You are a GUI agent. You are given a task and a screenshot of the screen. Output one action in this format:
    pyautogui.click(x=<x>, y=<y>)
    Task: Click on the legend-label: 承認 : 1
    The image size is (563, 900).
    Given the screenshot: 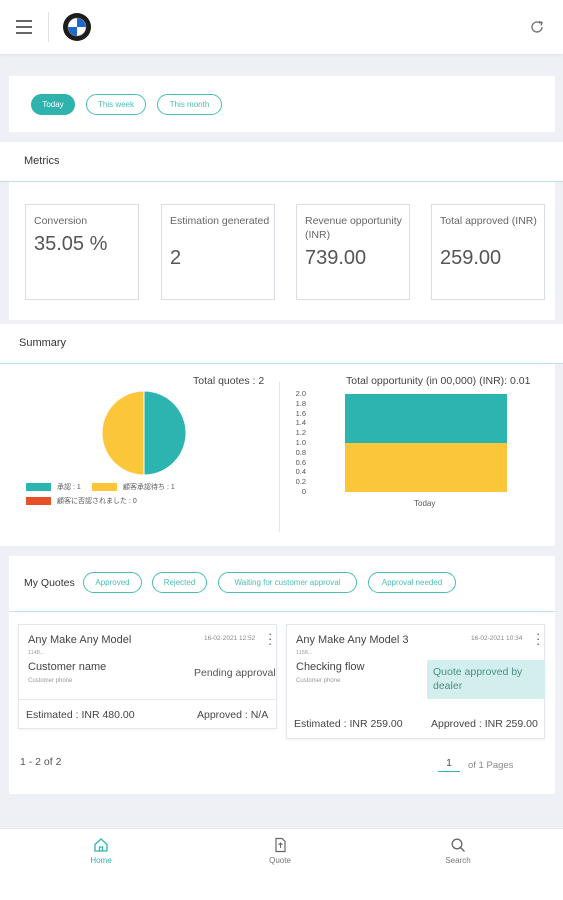 What is the action you would take?
    pyautogui.click(x=69, y=487)
    